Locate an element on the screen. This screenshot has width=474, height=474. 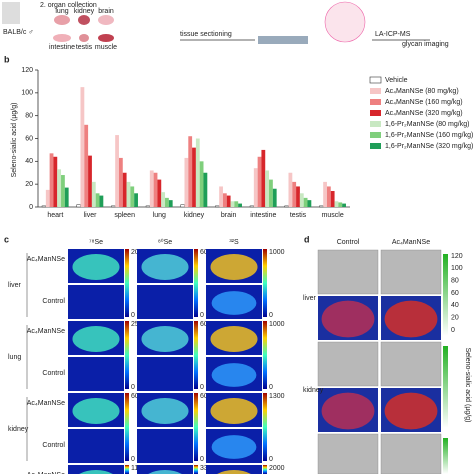
scale-tick: 40 is located at coordinates (455, 305).